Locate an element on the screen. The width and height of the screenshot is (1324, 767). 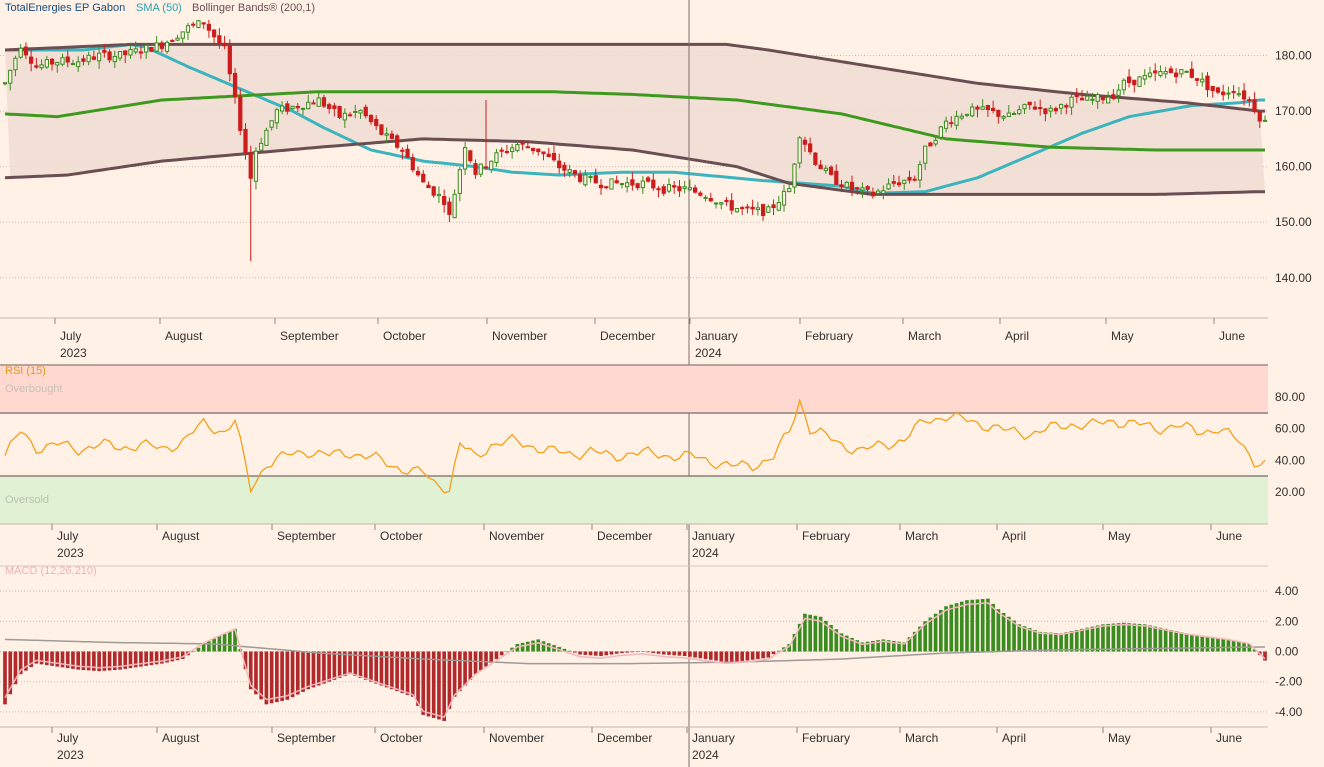
price-tick-label: 160.00 is located at coordinates (1293, 167).